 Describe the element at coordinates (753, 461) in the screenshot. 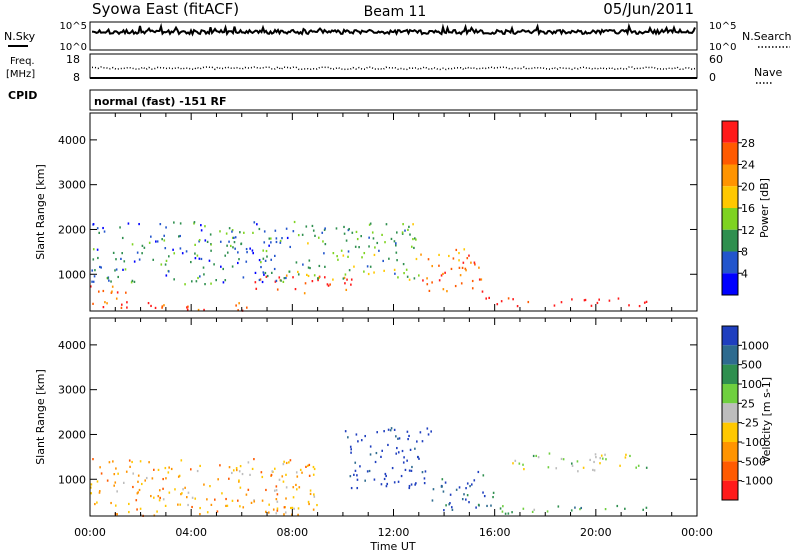

I see `velocity-colorbar-tick-label: -500` at that location.